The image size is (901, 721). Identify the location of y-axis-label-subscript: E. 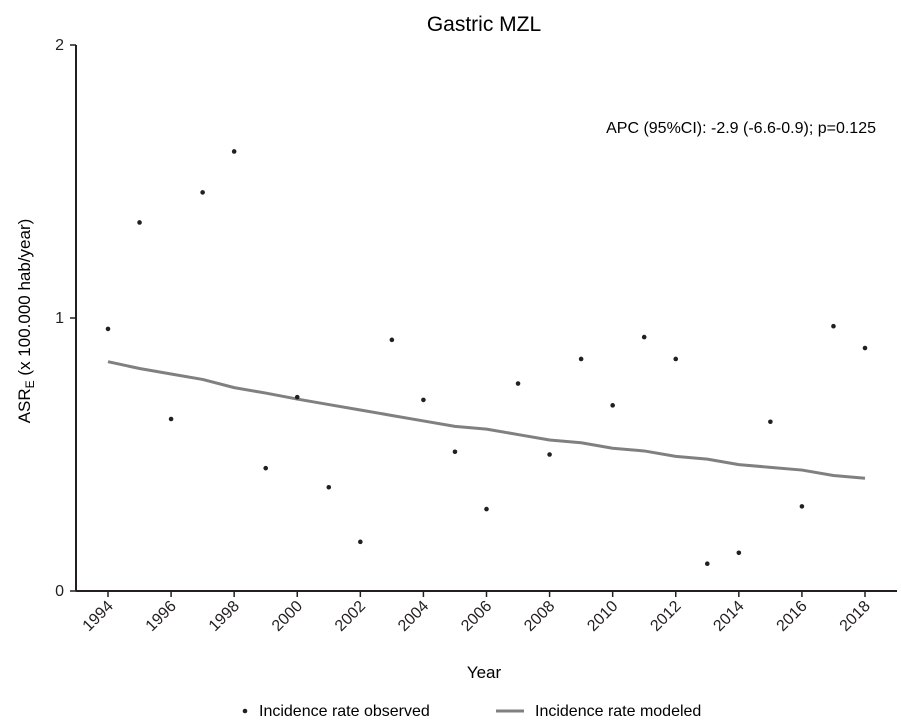
(30, 384).